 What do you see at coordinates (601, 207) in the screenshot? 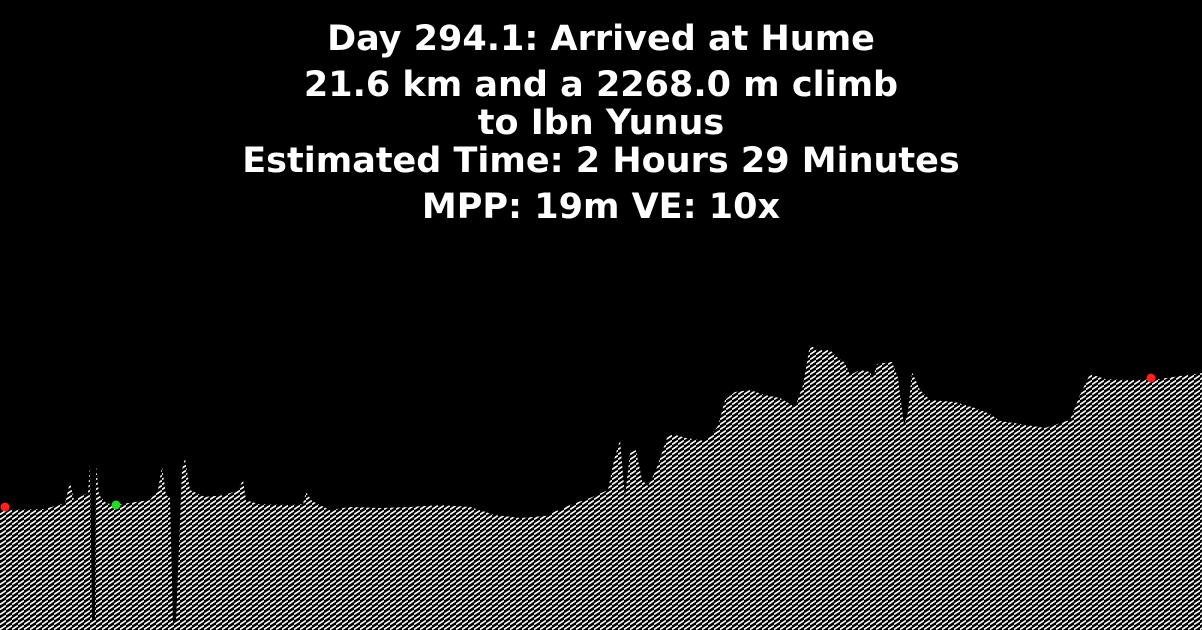
I see `scale-info-text: MPP: 19m VE: 10x` at bounding box center [601, 207].